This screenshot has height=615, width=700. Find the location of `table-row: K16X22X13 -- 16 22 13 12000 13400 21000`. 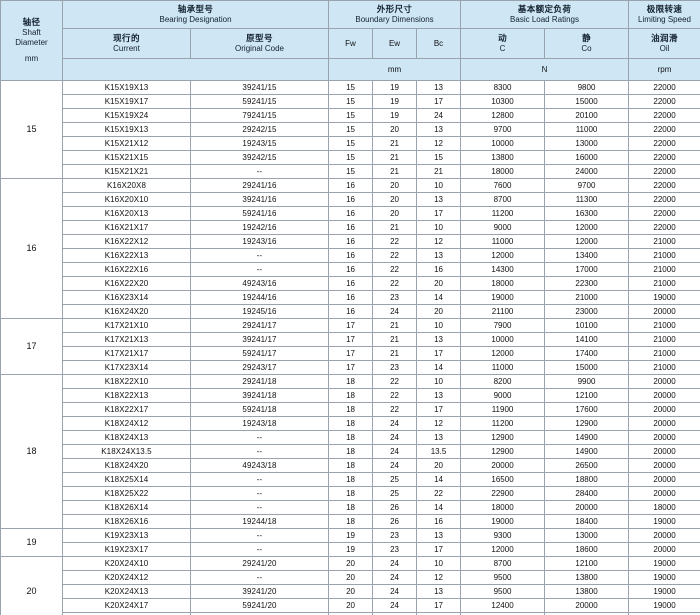

table-row: K16X22X13 -- 16 22 13 12000 13400 21000 is located at coordinates (350, 255).